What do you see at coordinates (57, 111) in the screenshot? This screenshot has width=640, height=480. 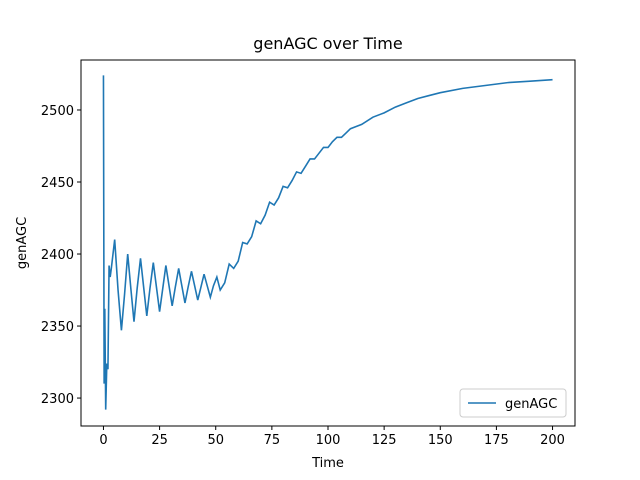 I see `y-tick-label: 2500` at bounding box center [57, 111].